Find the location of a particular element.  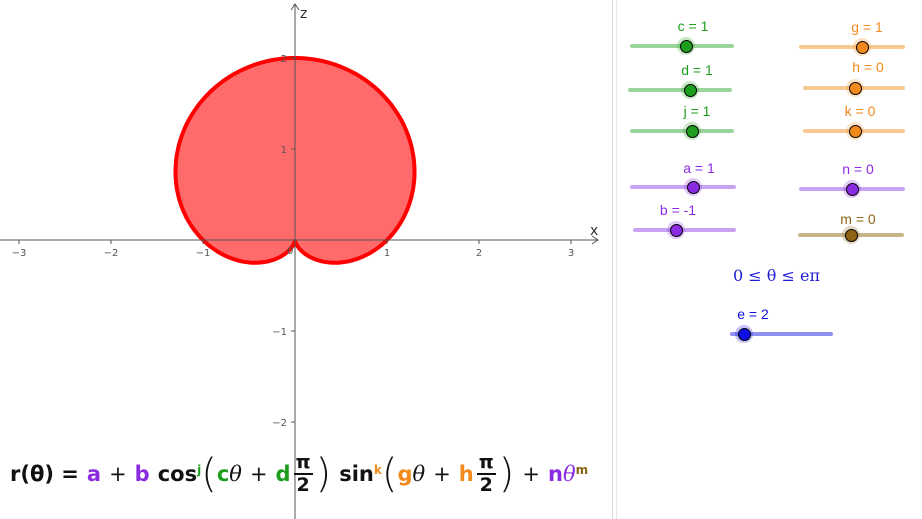

slider-m-label: m = 0 is located at coordinates (858, 219).